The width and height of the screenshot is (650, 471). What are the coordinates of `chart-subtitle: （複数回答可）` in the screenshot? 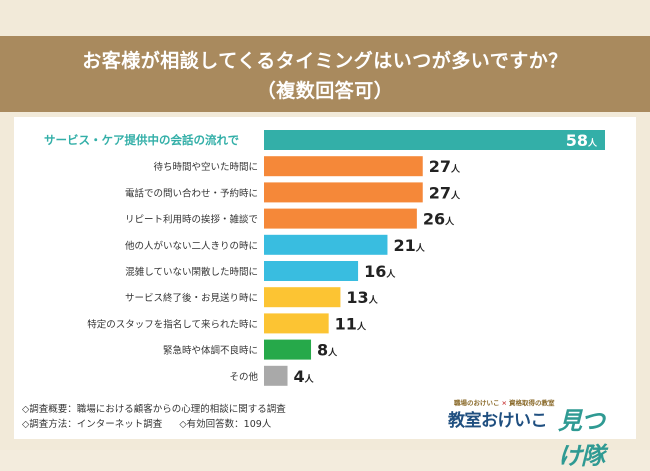 It's located at (325, 91).